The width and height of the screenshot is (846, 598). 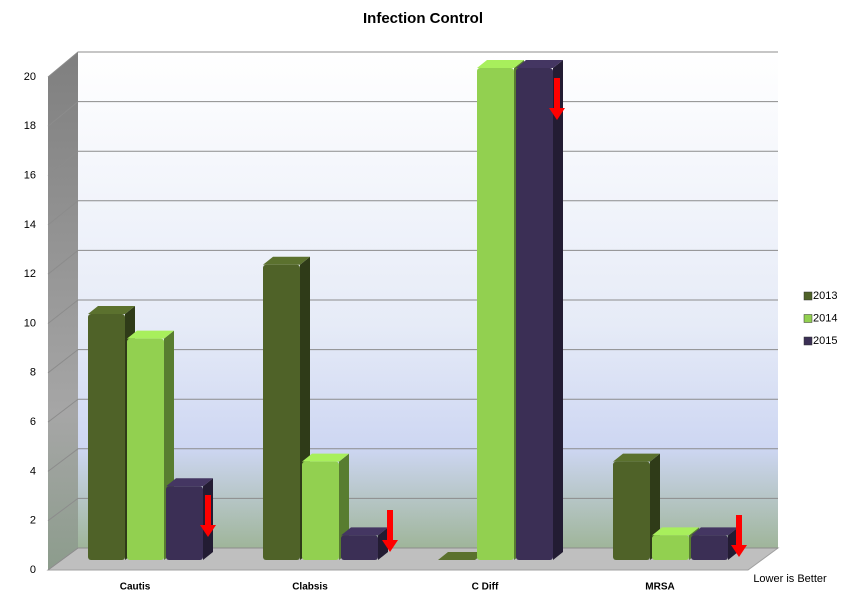 I want to click on x-tick-label: Clabsis, so click(x=310, y=587).